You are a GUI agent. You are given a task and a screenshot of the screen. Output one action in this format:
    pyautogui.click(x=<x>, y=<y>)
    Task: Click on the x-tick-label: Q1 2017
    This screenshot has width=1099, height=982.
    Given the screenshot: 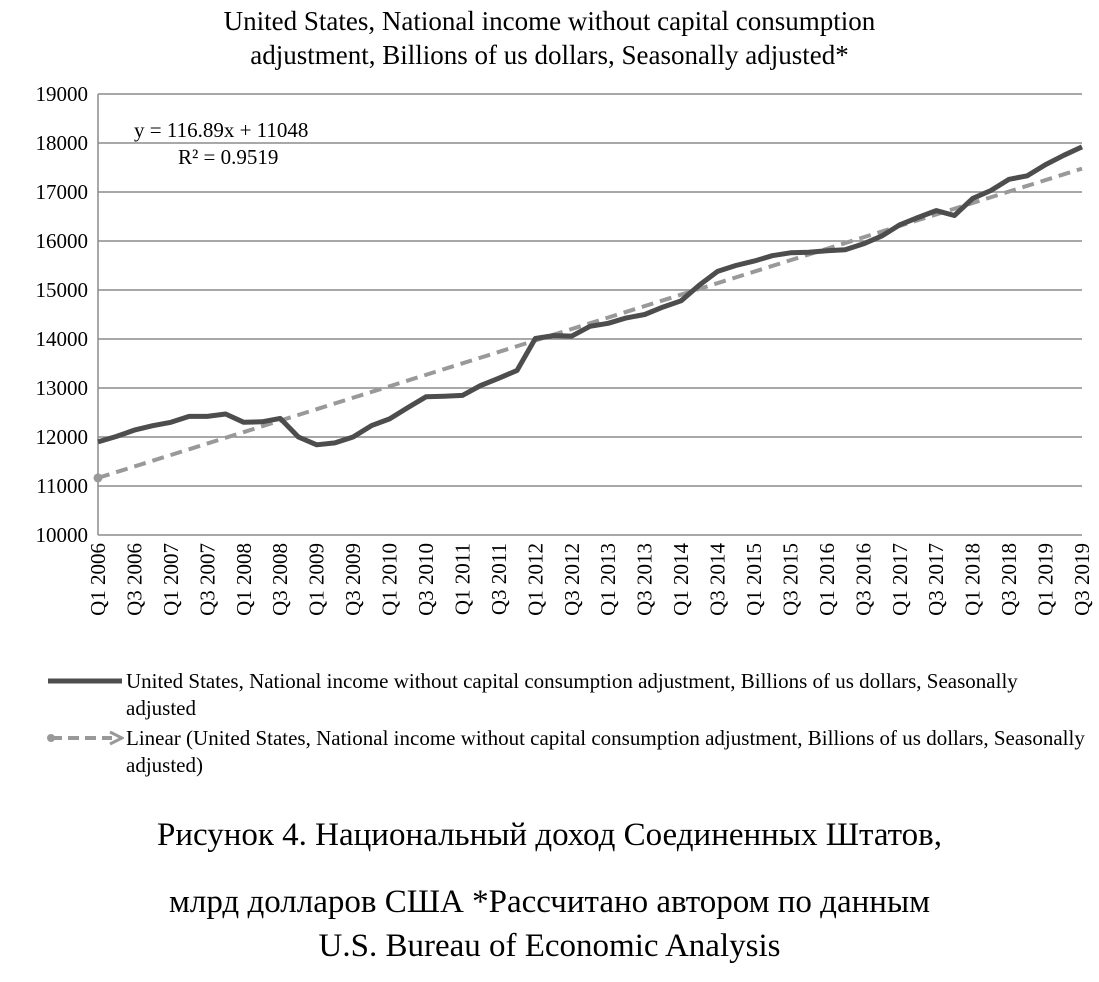 What is the action you would take?
    pyautogui.click(x=900, y=579)
    